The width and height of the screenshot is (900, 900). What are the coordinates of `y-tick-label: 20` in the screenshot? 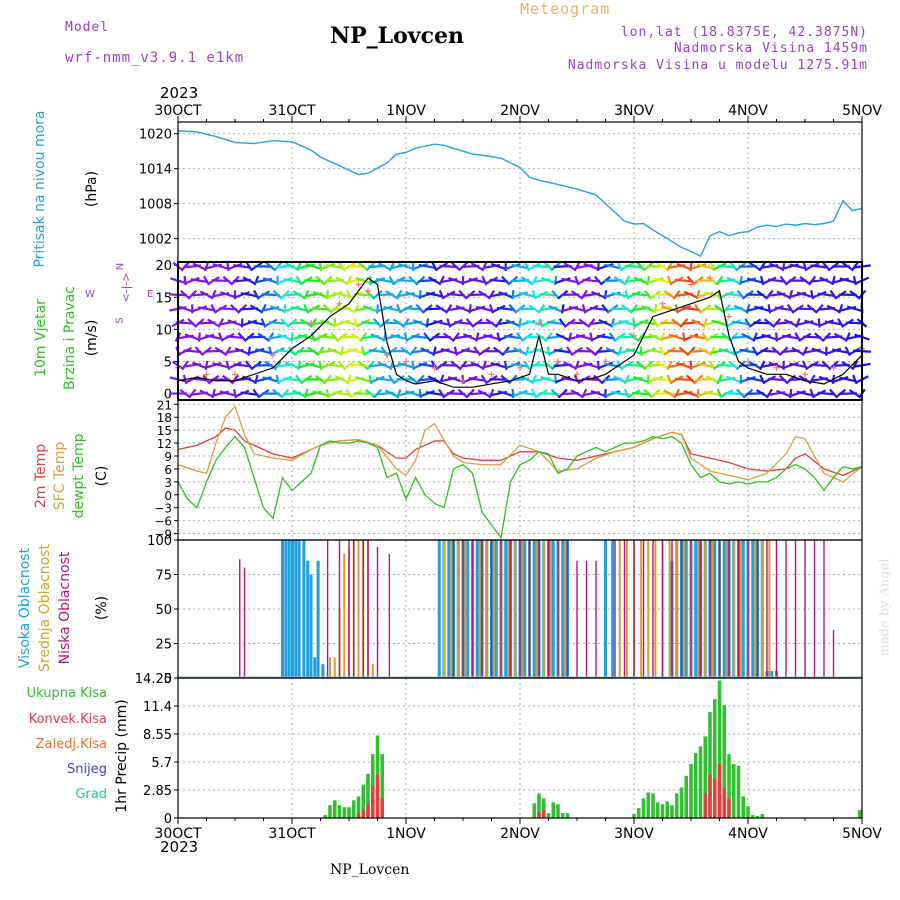 It's located at (163, 266).